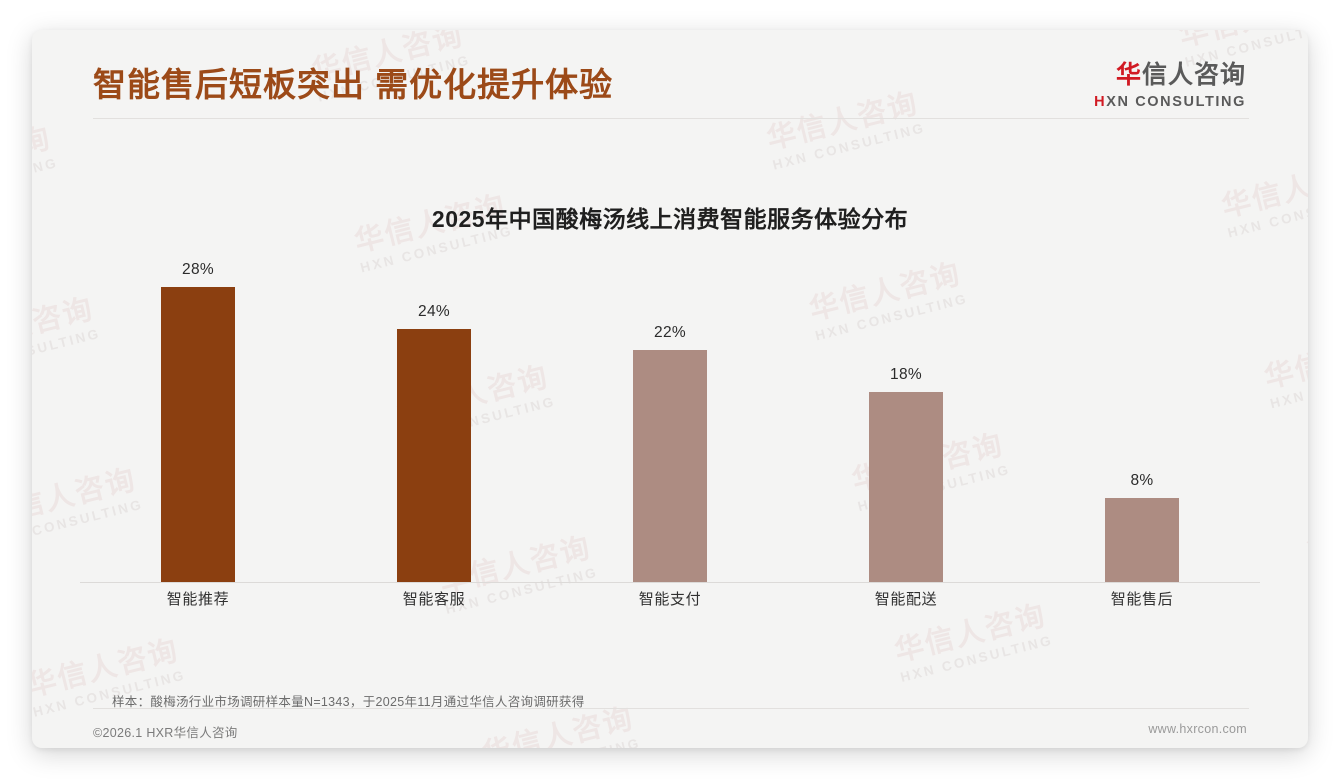 The height and width of the screenshot is (780, 1340). What do you see at coordinates (1176, 101) in the screenshot?
I see `logo-en-rest: XN CONSULTING` at bounding box center [1176, 101].